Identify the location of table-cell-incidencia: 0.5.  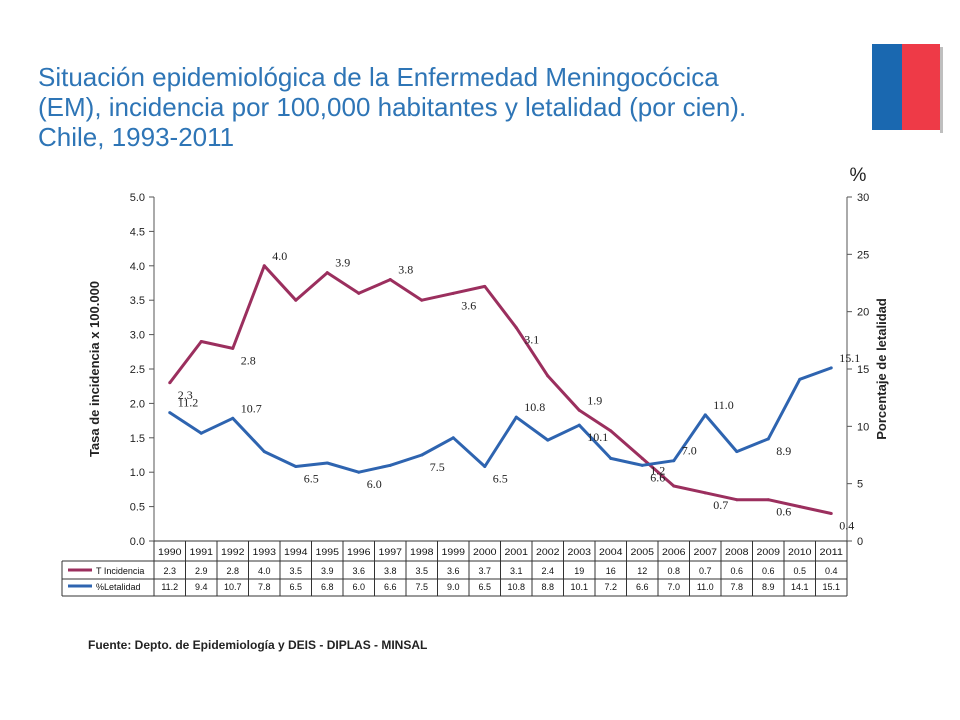
(799, 571).